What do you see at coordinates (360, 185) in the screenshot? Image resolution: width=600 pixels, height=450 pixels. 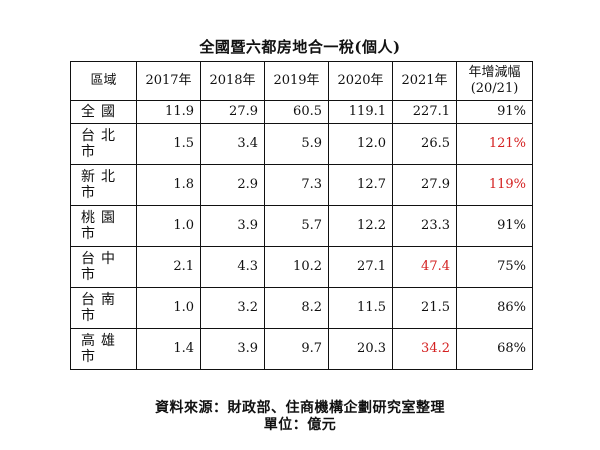 I see `value-cell: 12.7` at bounding box center [360, 185].